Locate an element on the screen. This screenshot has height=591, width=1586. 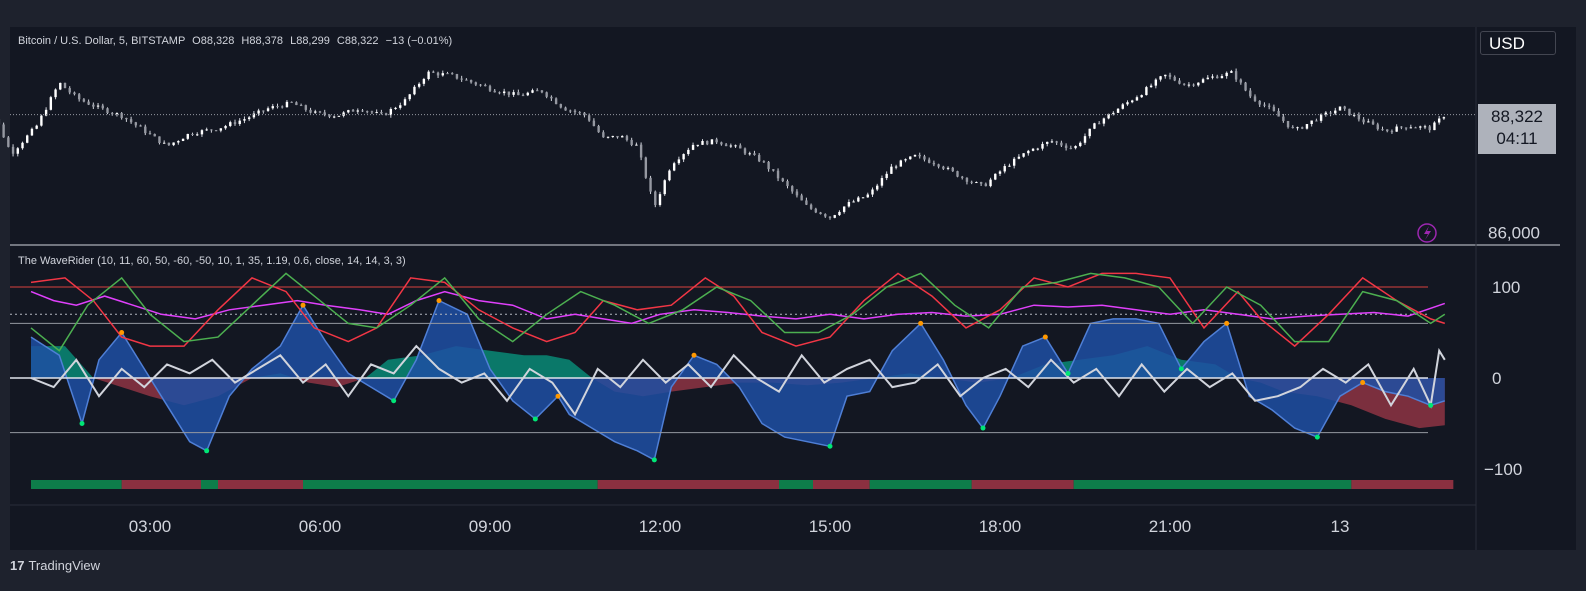
indicator-axis-tick-label: −100 is located at coordinates (1503, 469).